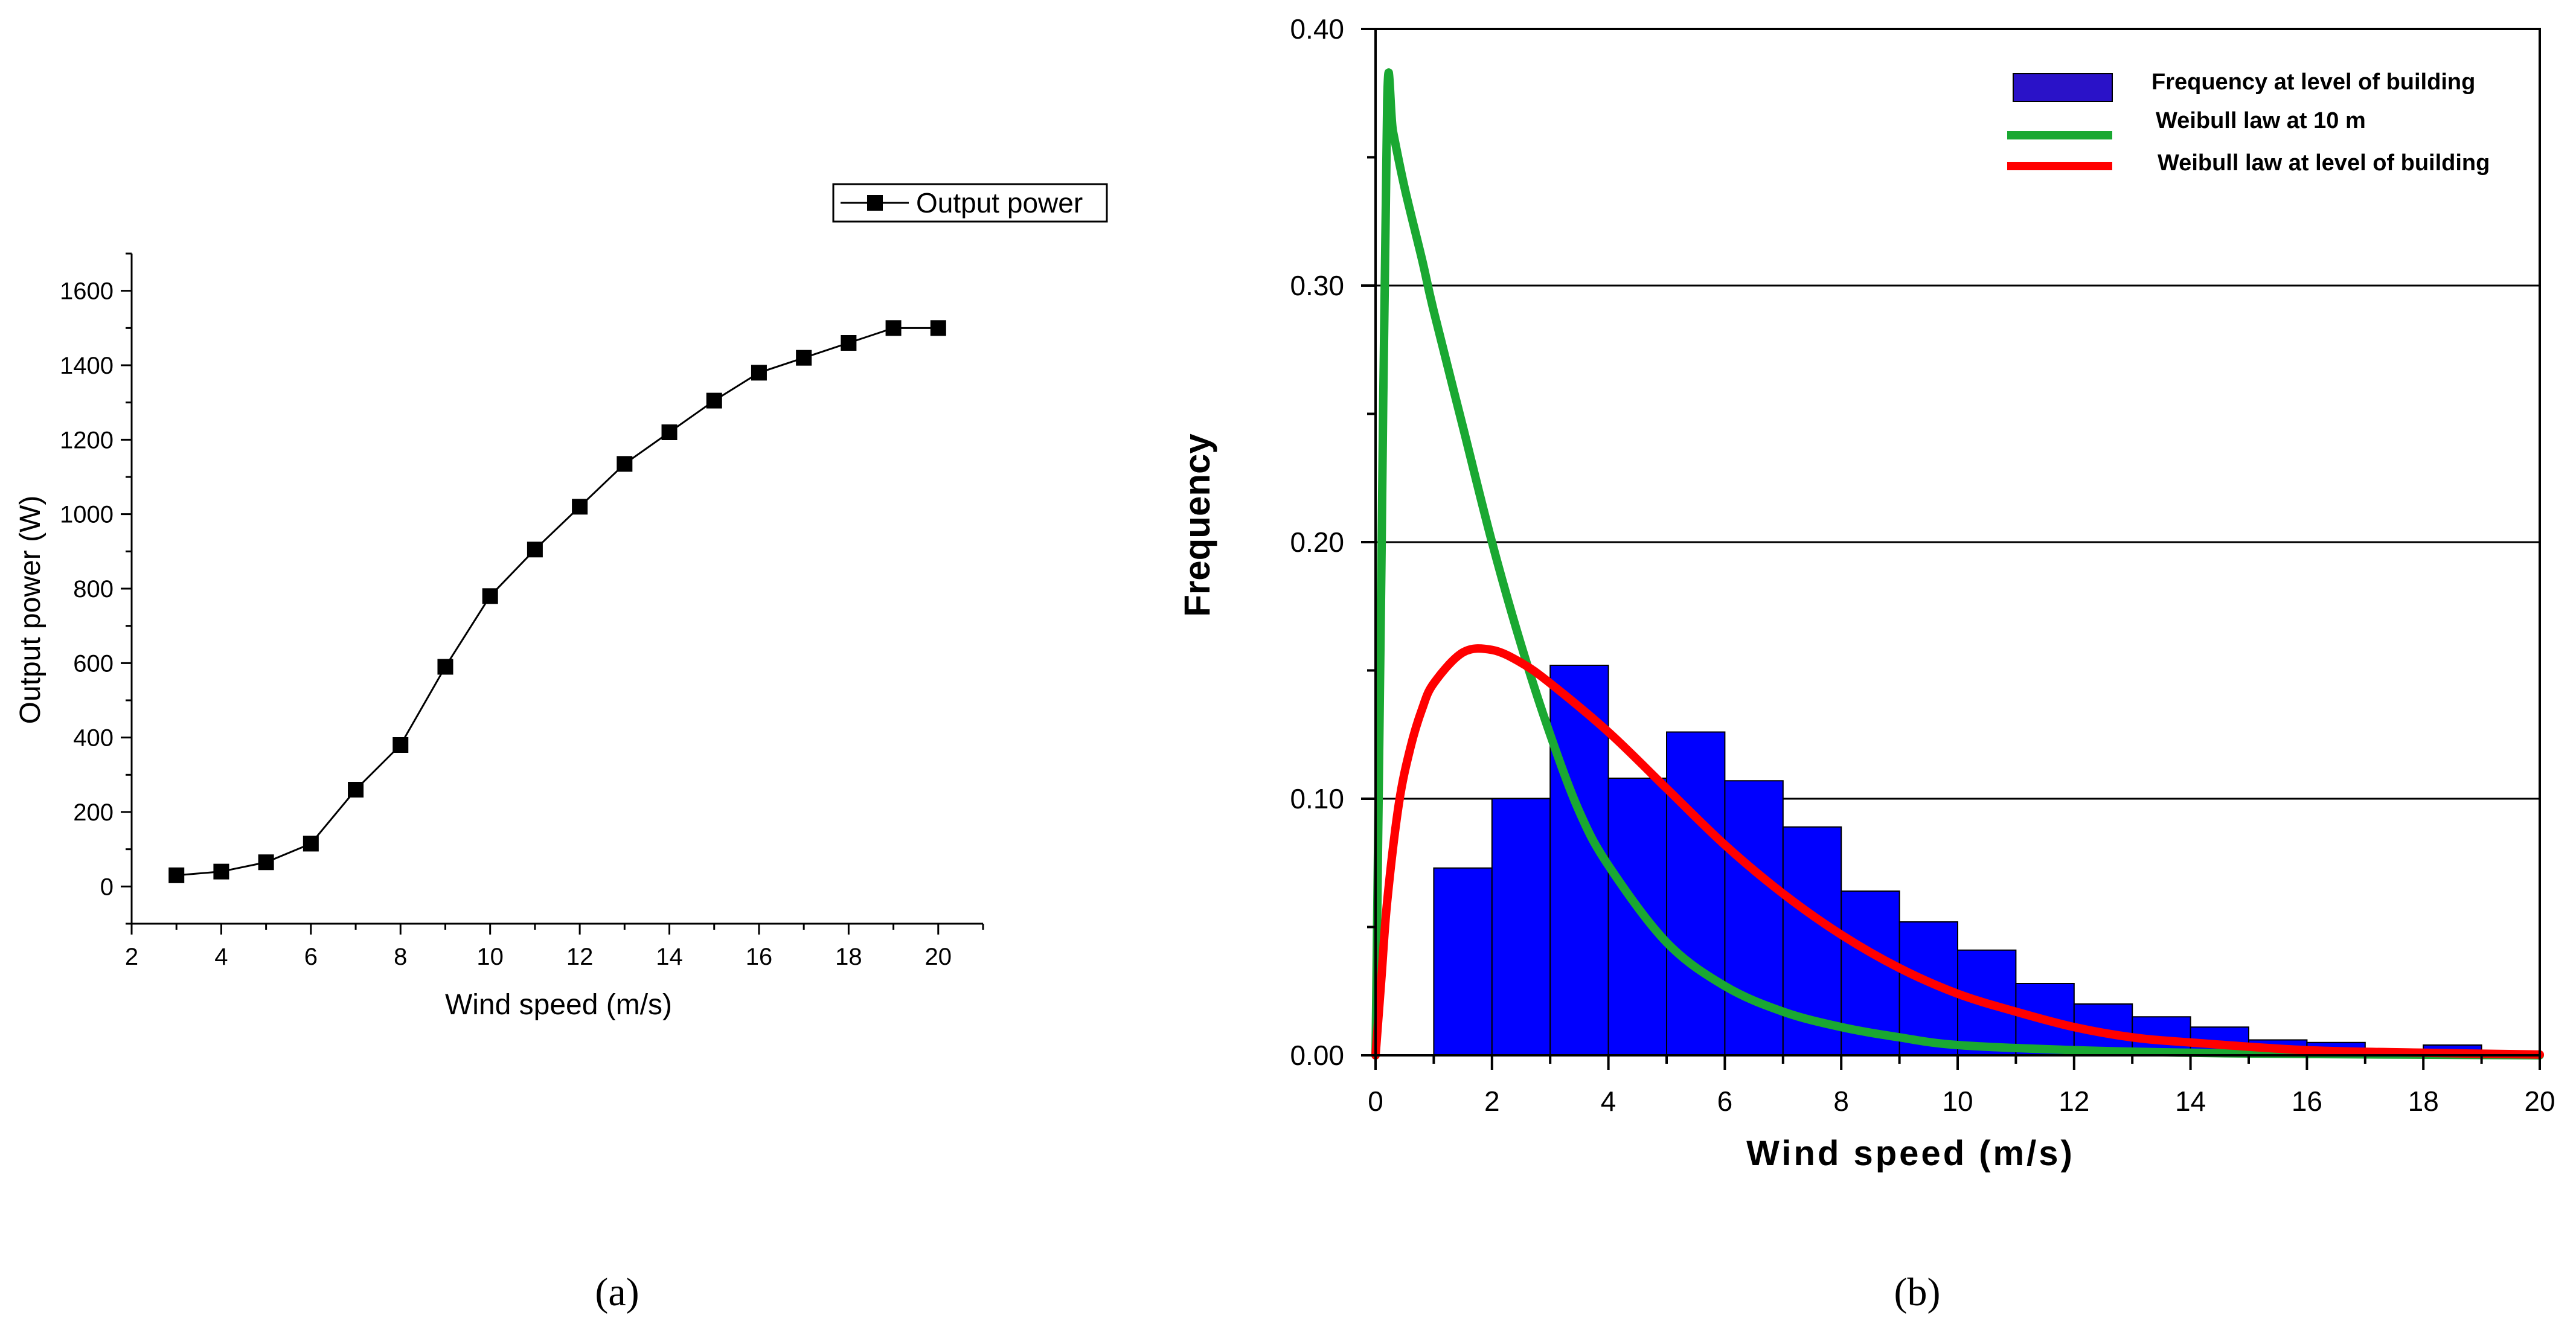 This screenshot has height=1330, width=2576. Describe the element at coordinates (669, 957) in the screenshot. I see `chart-a-x-tick-label: 14` at that location.